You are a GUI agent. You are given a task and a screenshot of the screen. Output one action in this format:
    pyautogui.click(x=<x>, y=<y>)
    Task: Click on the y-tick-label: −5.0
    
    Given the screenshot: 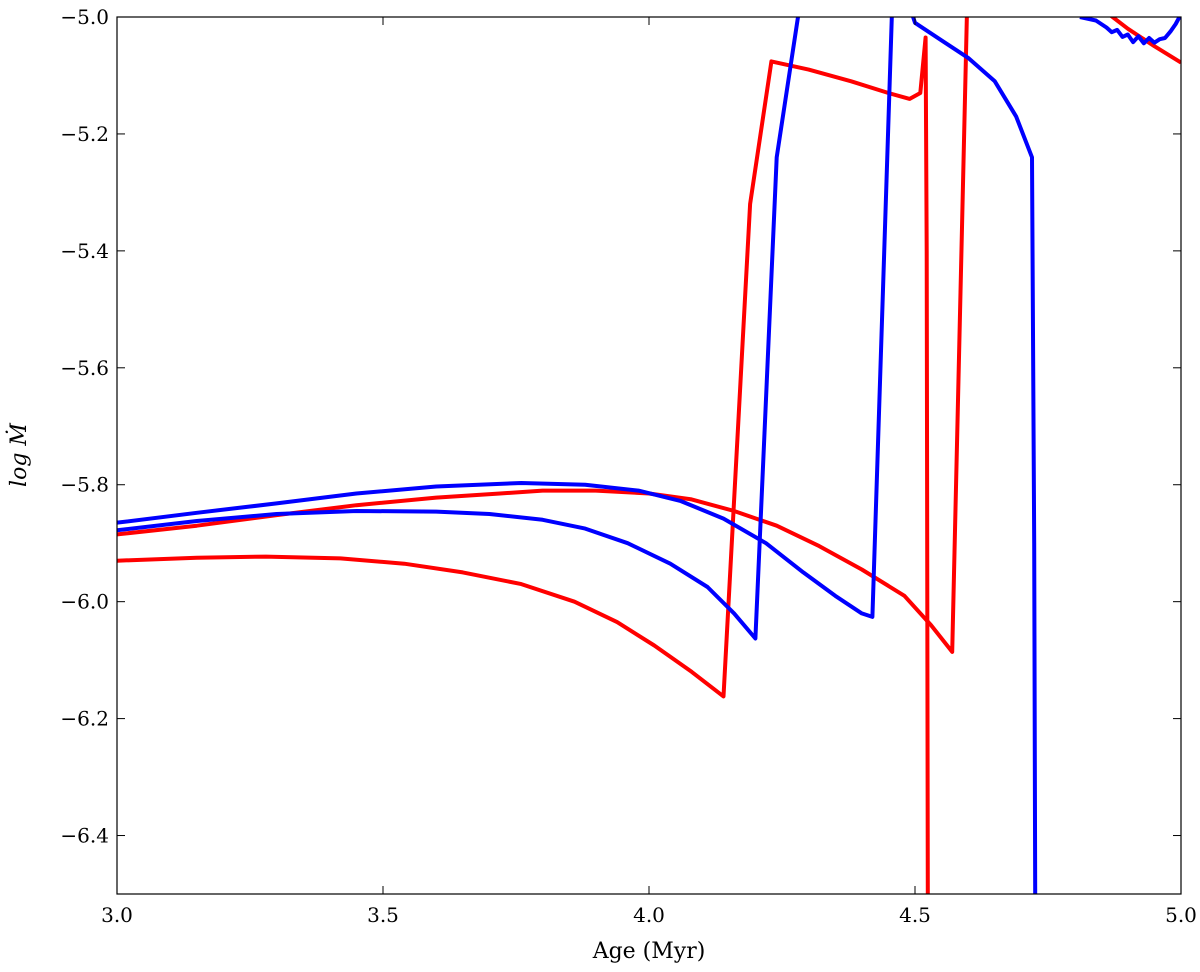 What is the action you would take?
    pyautogui.click(x=84, y=17)
    